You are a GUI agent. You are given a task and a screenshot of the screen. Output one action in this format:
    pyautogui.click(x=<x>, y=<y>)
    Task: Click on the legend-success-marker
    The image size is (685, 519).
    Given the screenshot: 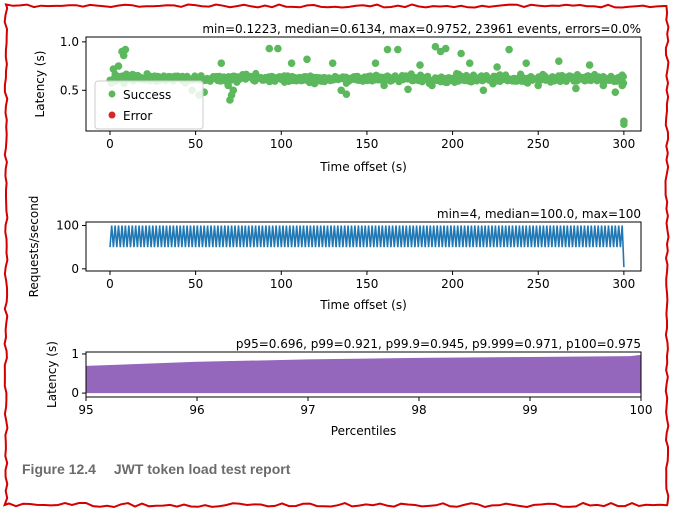 What is the action you would take?
    pyautogui.click(x=112, y=94)
    